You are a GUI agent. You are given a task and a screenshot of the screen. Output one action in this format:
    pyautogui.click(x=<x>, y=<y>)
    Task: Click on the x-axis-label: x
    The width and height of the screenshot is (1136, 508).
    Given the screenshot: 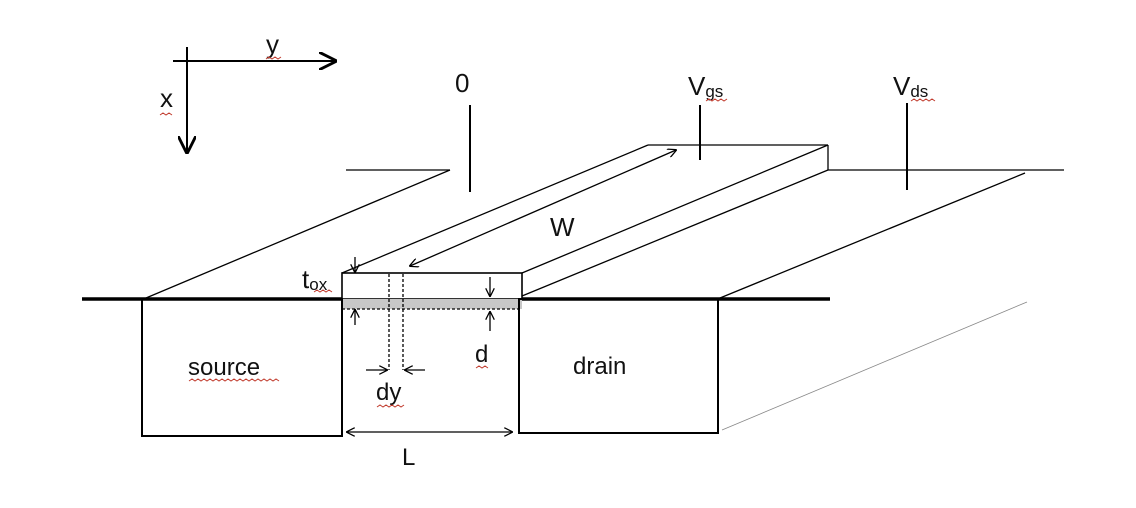 What is the action you would take?
    pyautogui.click(x=166, y=98)
    